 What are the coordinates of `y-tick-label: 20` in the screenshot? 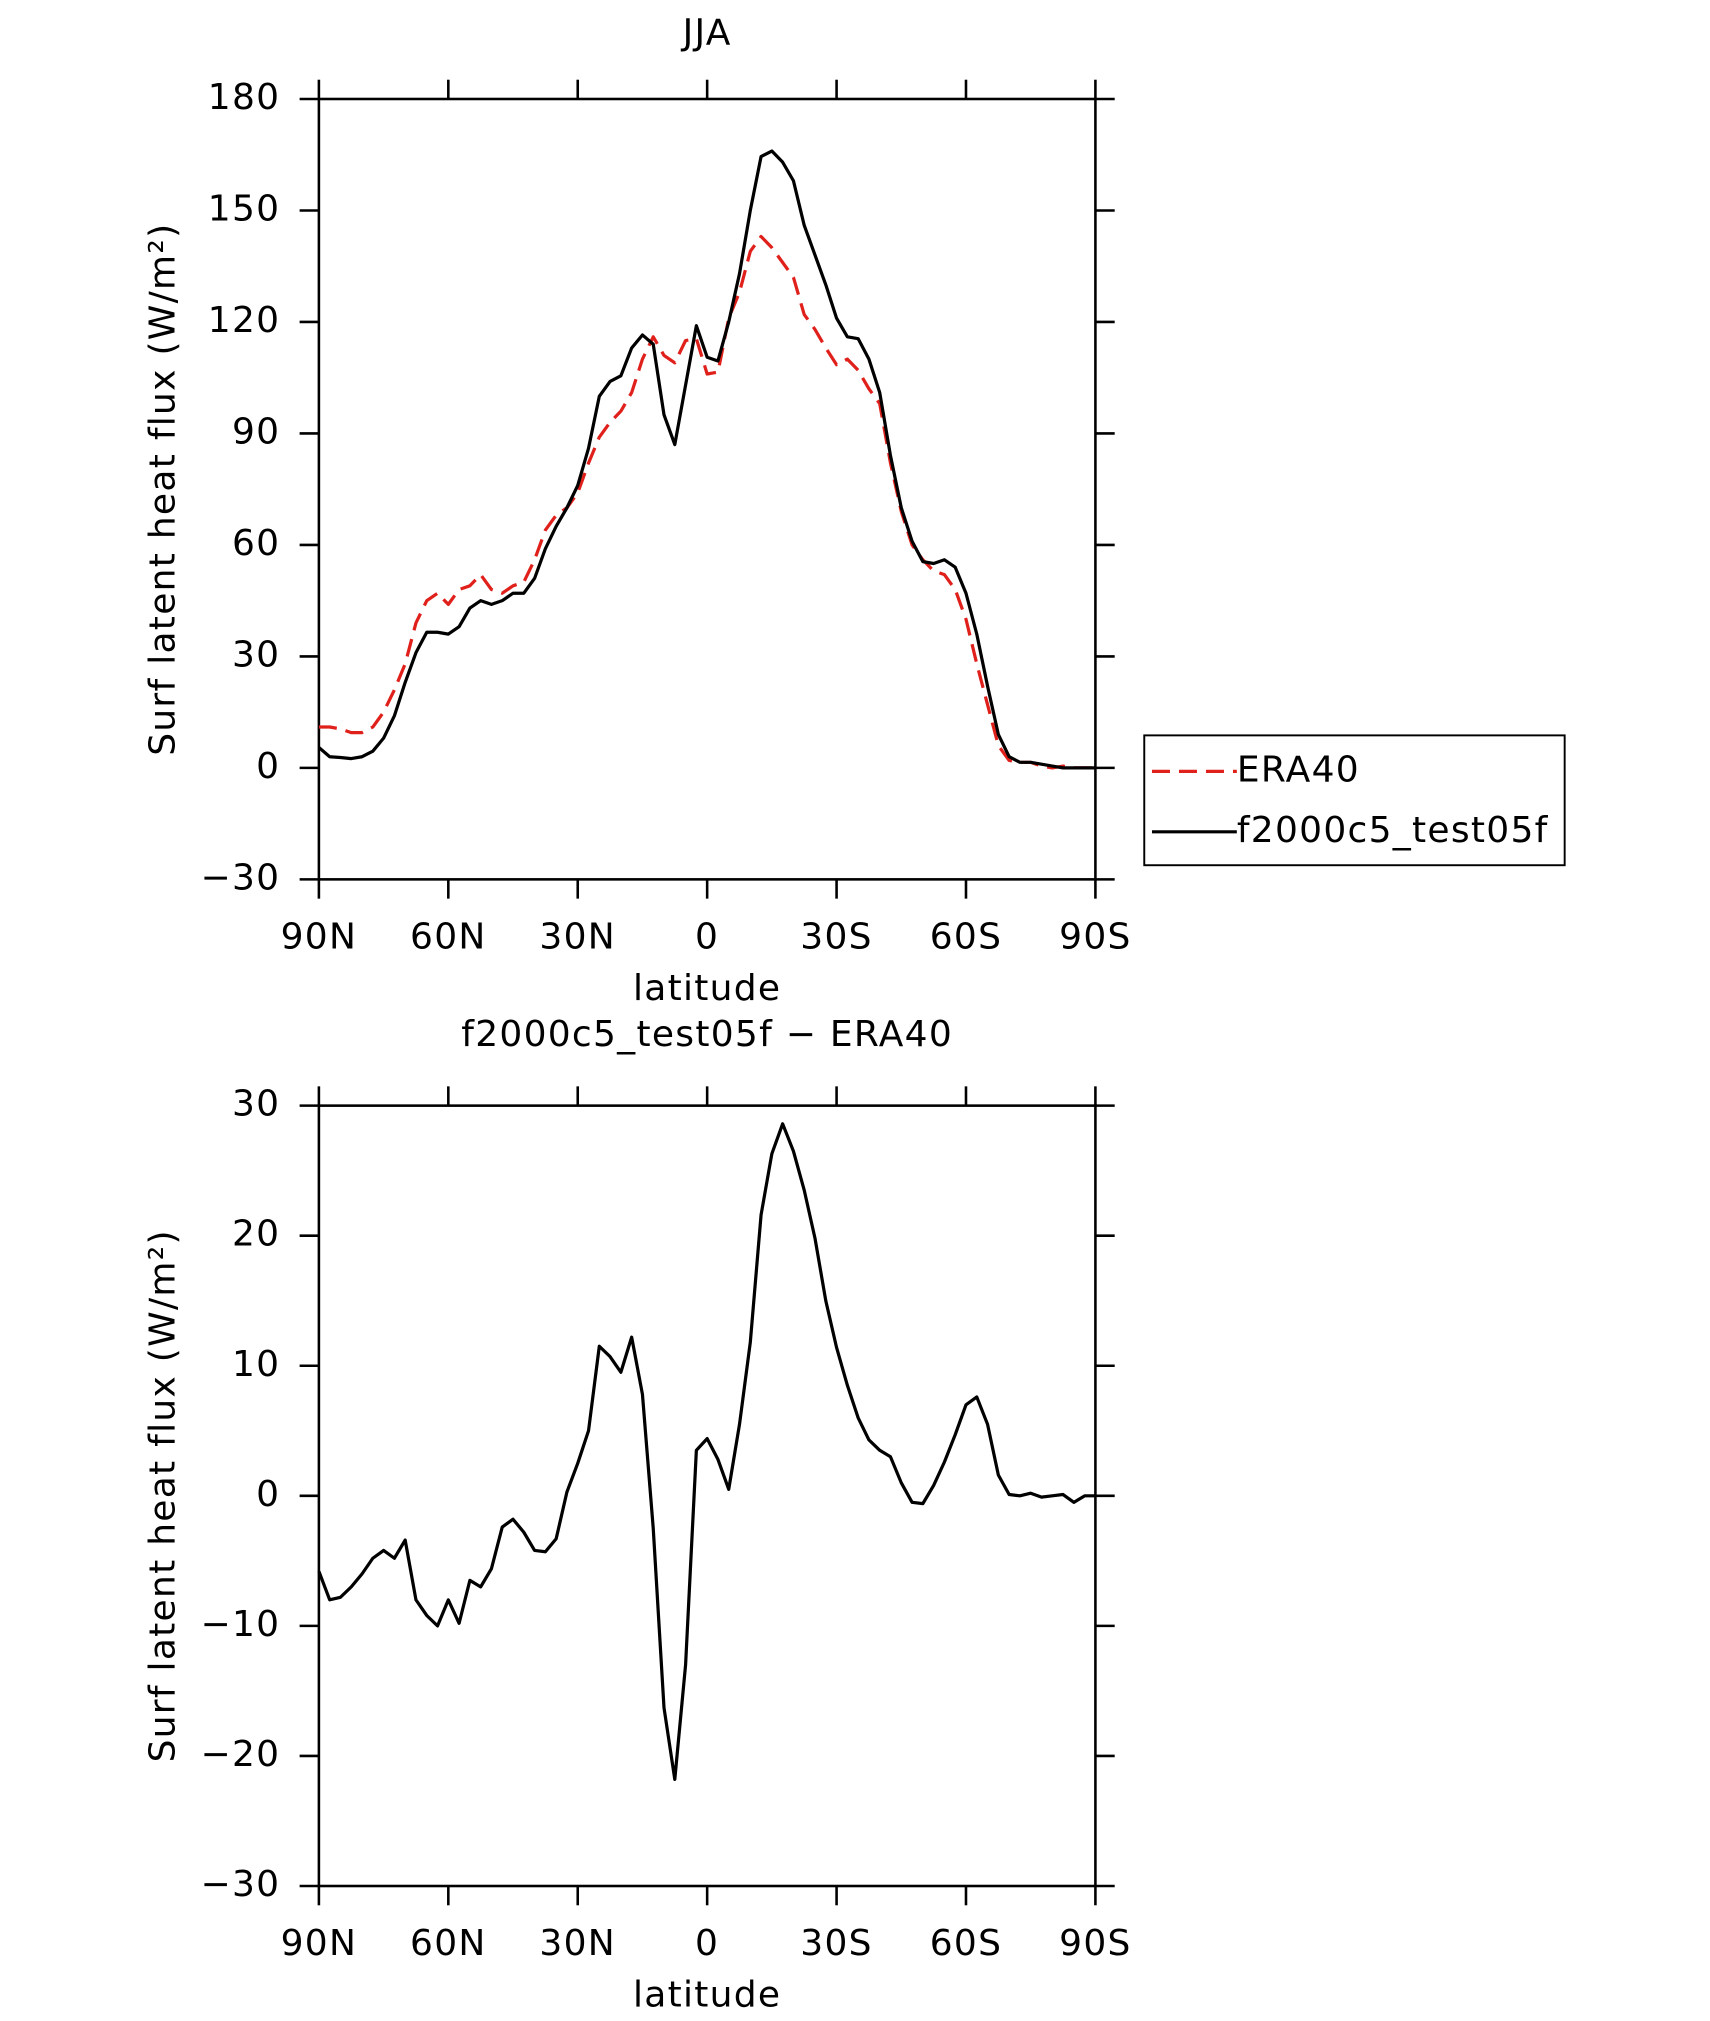 It's located at (256, 1234).